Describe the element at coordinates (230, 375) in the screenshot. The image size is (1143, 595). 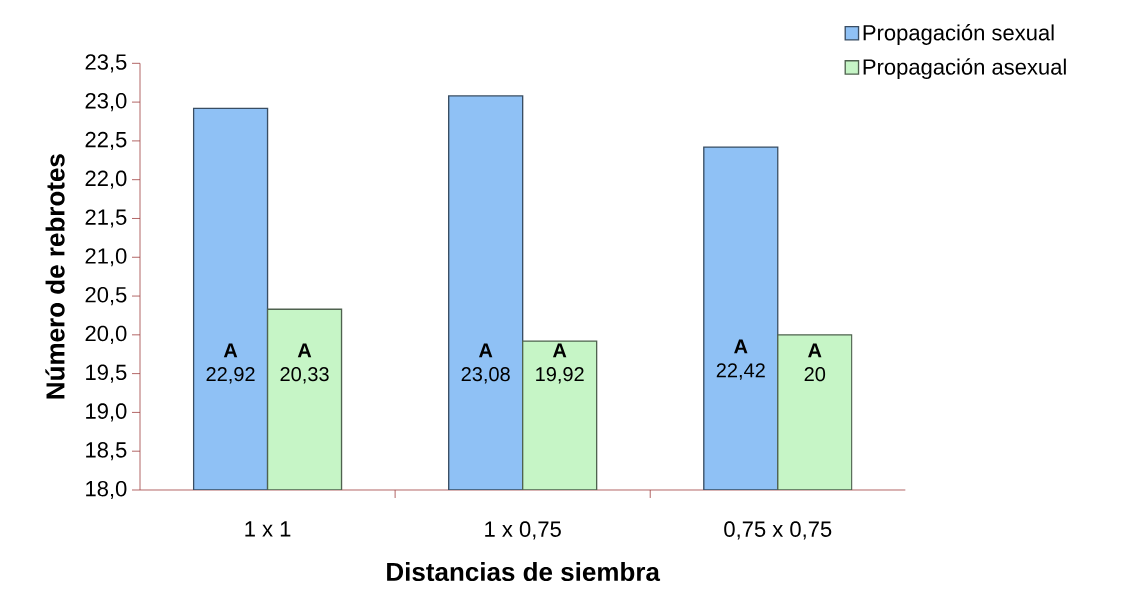
I see `data-label: 22,92` at that location.